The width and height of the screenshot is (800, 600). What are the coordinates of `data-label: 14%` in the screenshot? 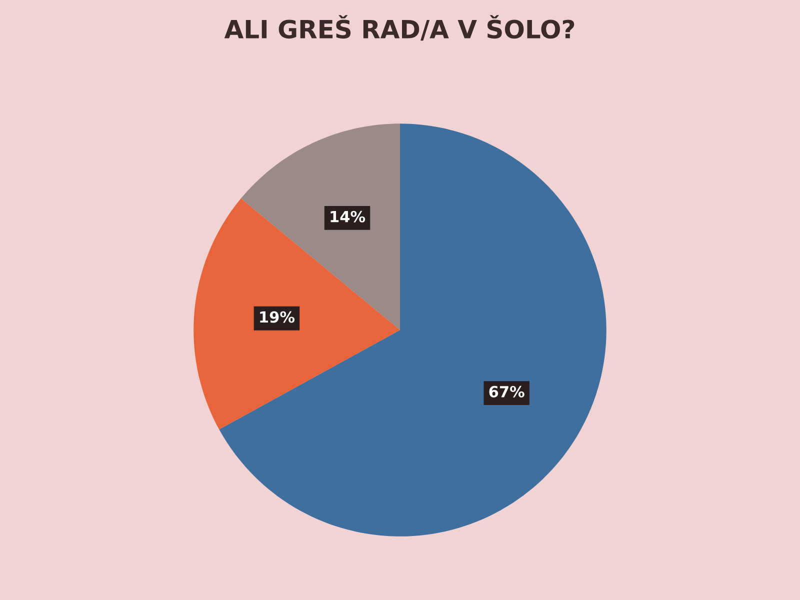 It's located at (348, 216).